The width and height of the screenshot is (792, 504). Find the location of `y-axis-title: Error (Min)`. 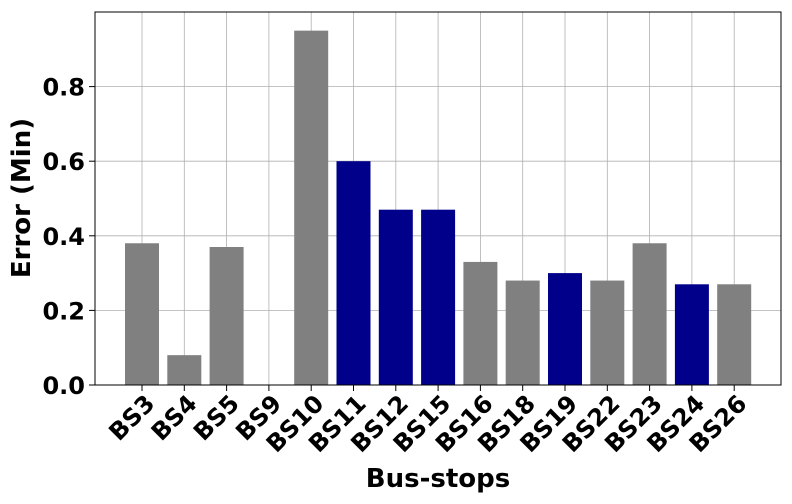

y-axis-title: Error (Min) is located at coordinates (22, 198).